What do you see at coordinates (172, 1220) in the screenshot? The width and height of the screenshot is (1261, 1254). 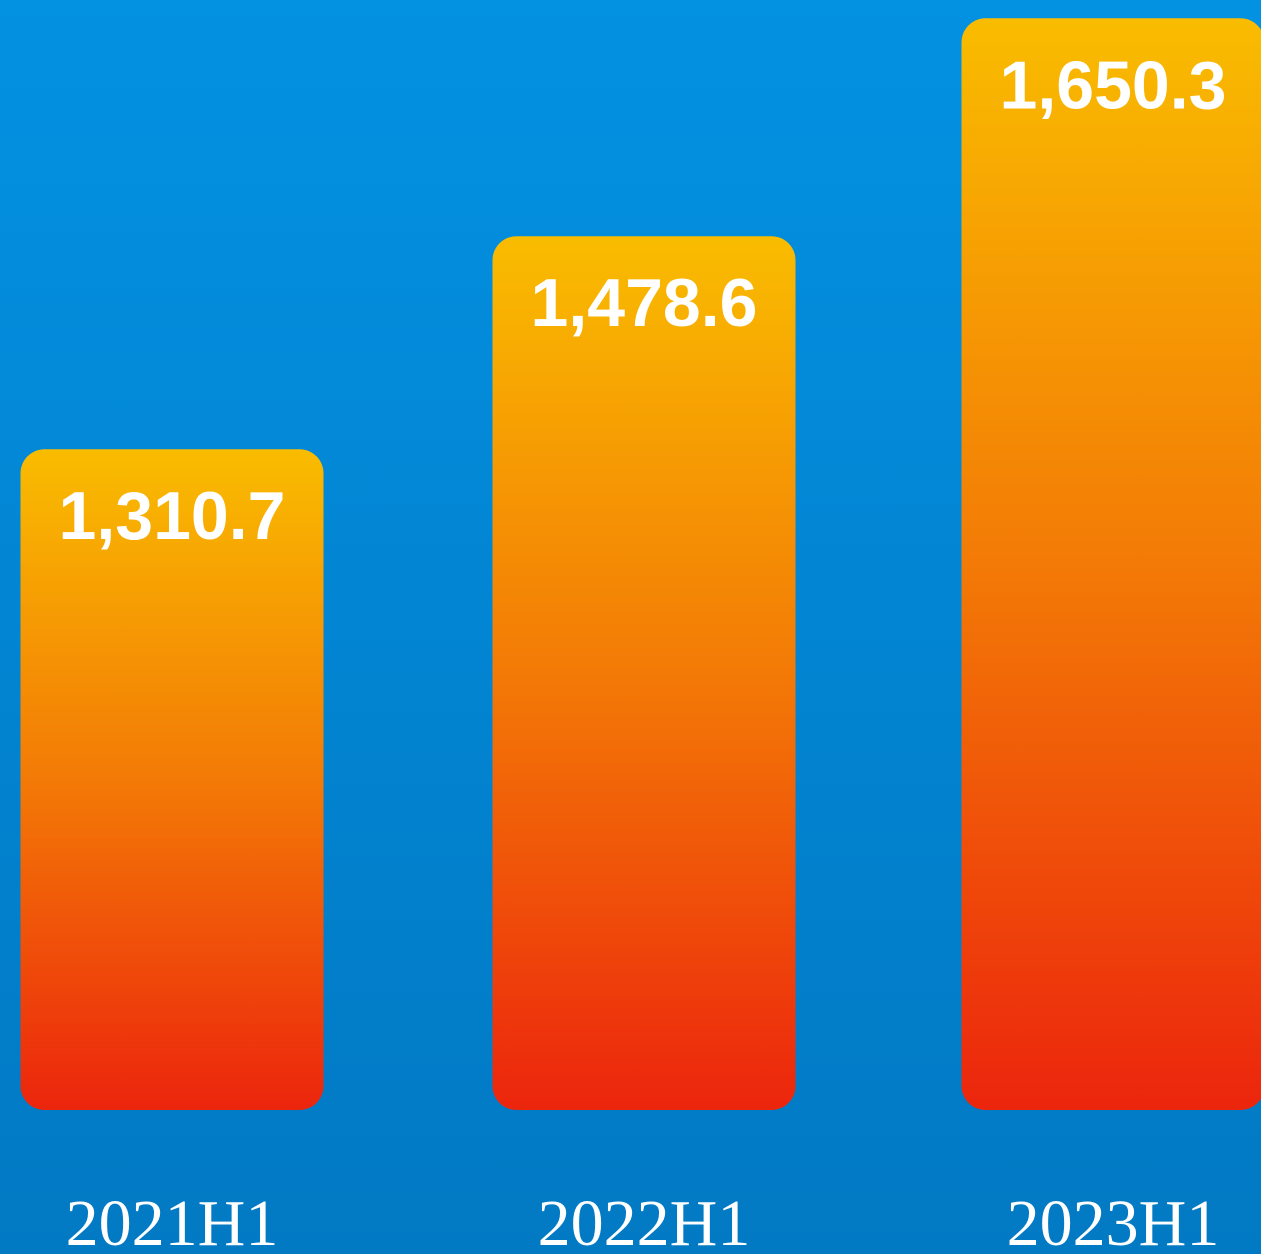 I see `x-tick-label: 2021H1` at bounding box center [172, 1220].